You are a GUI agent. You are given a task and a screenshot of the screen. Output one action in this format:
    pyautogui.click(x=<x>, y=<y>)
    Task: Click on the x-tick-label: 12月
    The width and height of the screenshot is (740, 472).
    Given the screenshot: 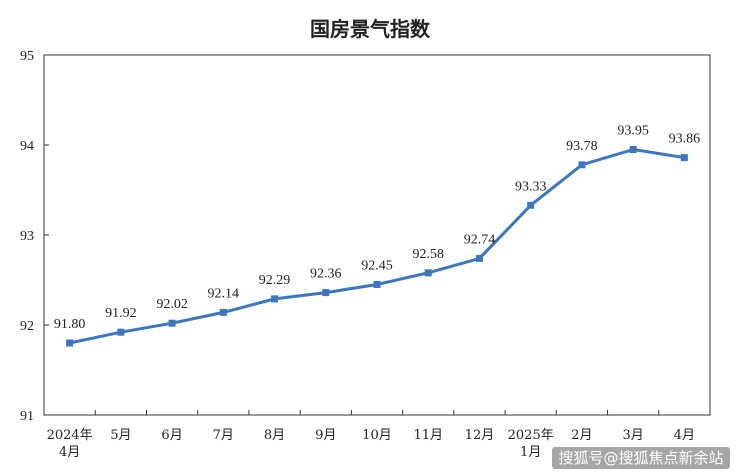 What is the action you would take?
    pyautogui.click(x=480, y=435)
    